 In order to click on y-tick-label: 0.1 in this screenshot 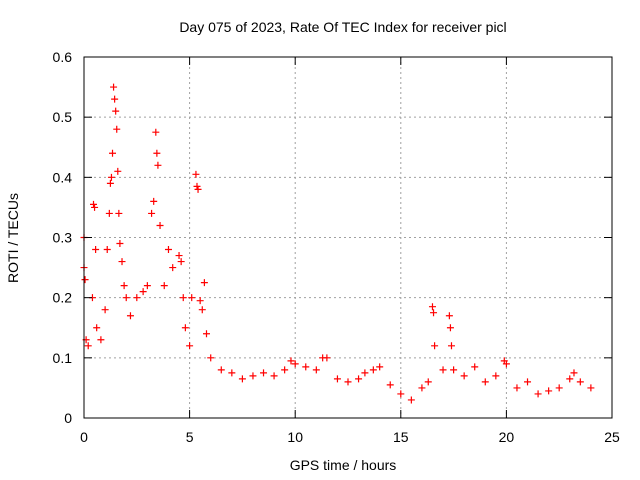, I will do `click(63, 358)`.